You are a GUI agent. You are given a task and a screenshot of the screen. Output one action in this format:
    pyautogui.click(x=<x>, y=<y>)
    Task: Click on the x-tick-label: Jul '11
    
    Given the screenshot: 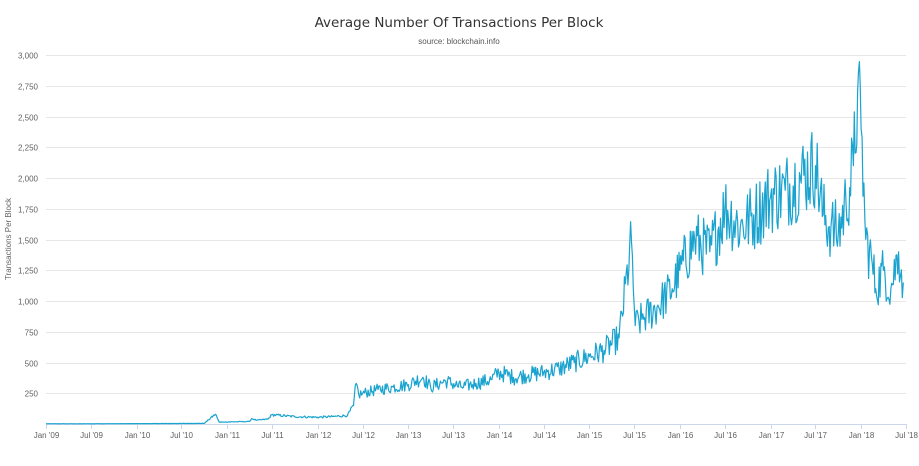 What is the action you would take?
    pyautogui.click(x=272, y=435)
    